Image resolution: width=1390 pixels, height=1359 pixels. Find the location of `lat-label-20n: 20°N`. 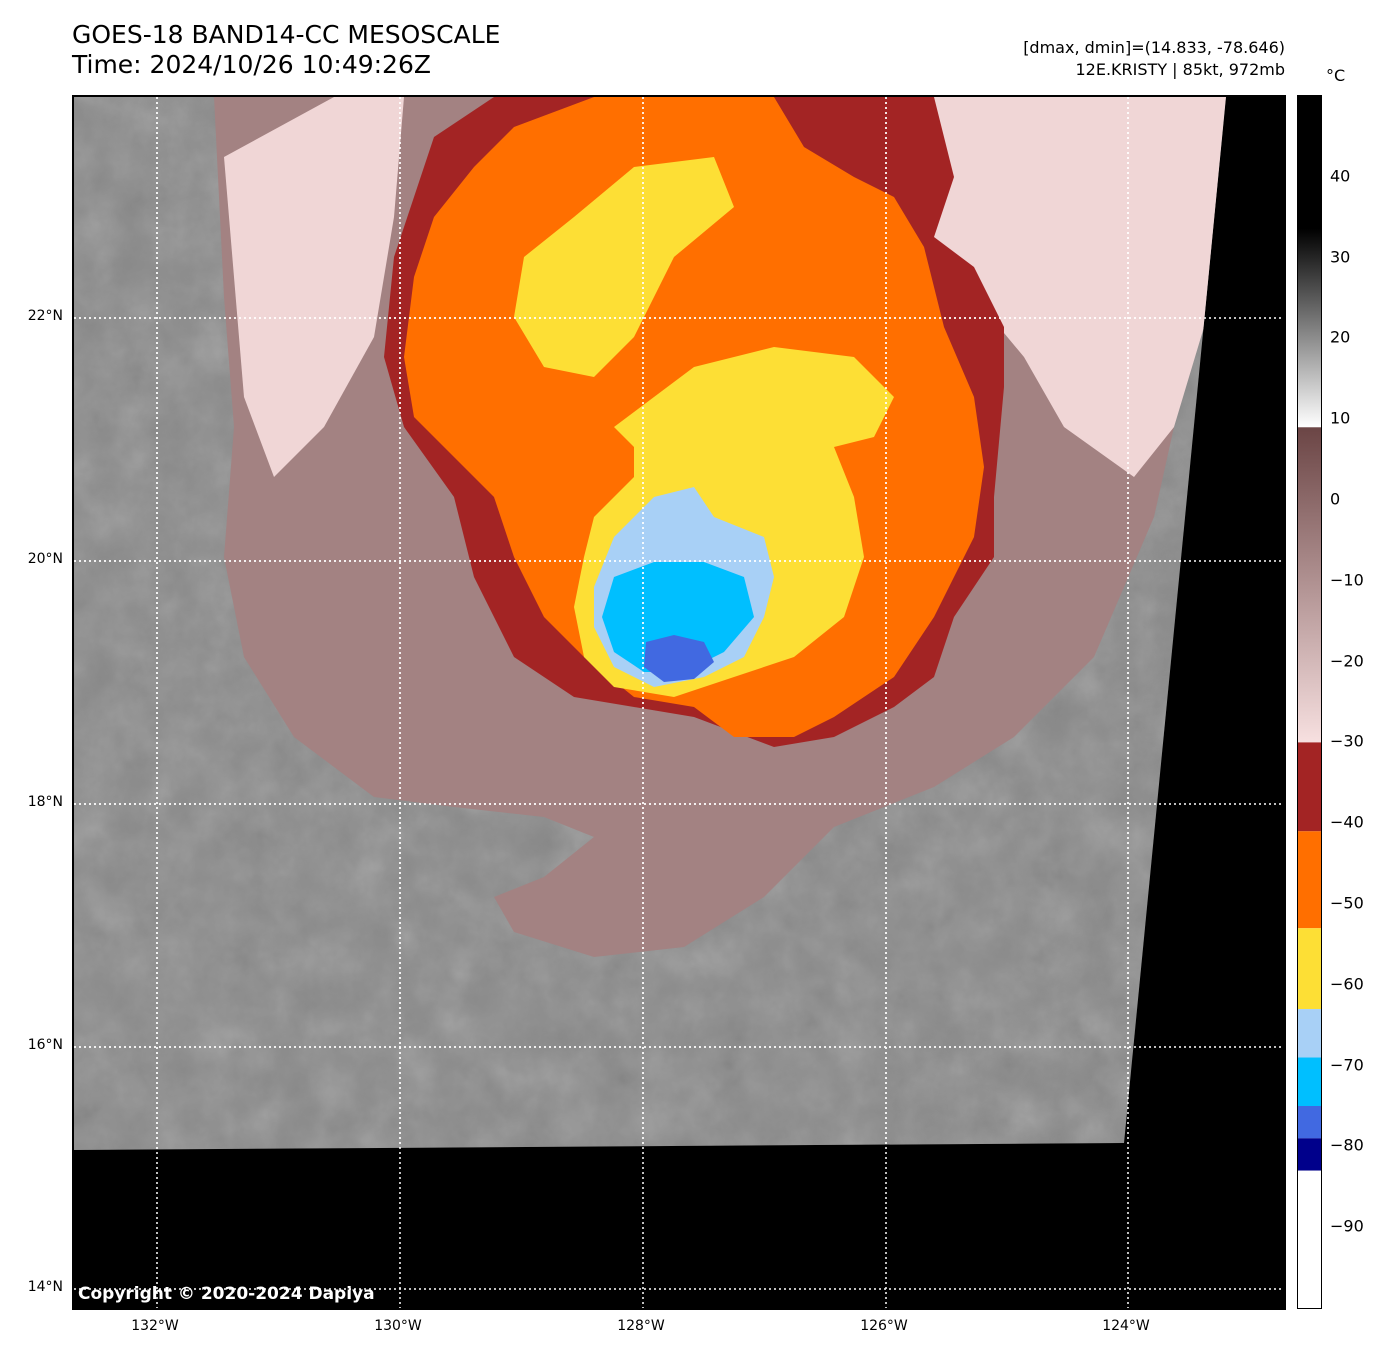

lat-label-20n: 20°N is located at coordinates (45, 559).